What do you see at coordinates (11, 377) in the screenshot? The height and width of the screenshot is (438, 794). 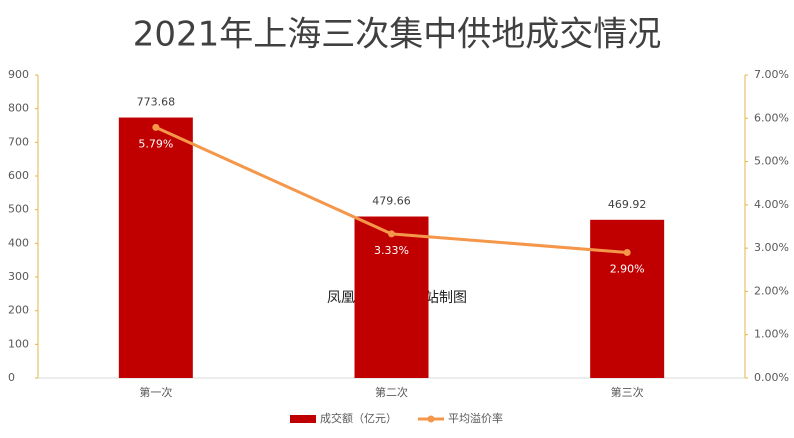 I see `y-tick-label: 0` at bounding box center [11, 377].